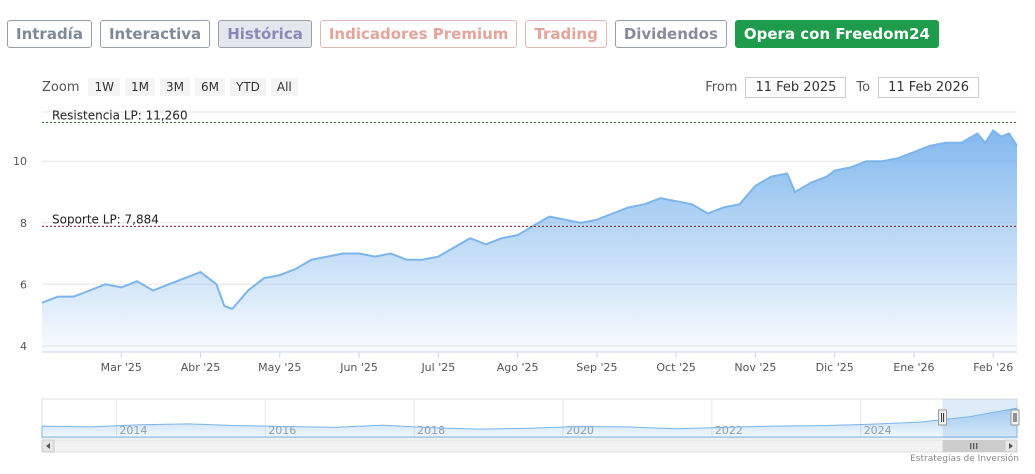 This screenshot has height=474, width=1035. What do you see at coordinates (1011, 446) in the screenshot?
I see `scroll-right-arrow-icon` at bounding box center [1011, 446].